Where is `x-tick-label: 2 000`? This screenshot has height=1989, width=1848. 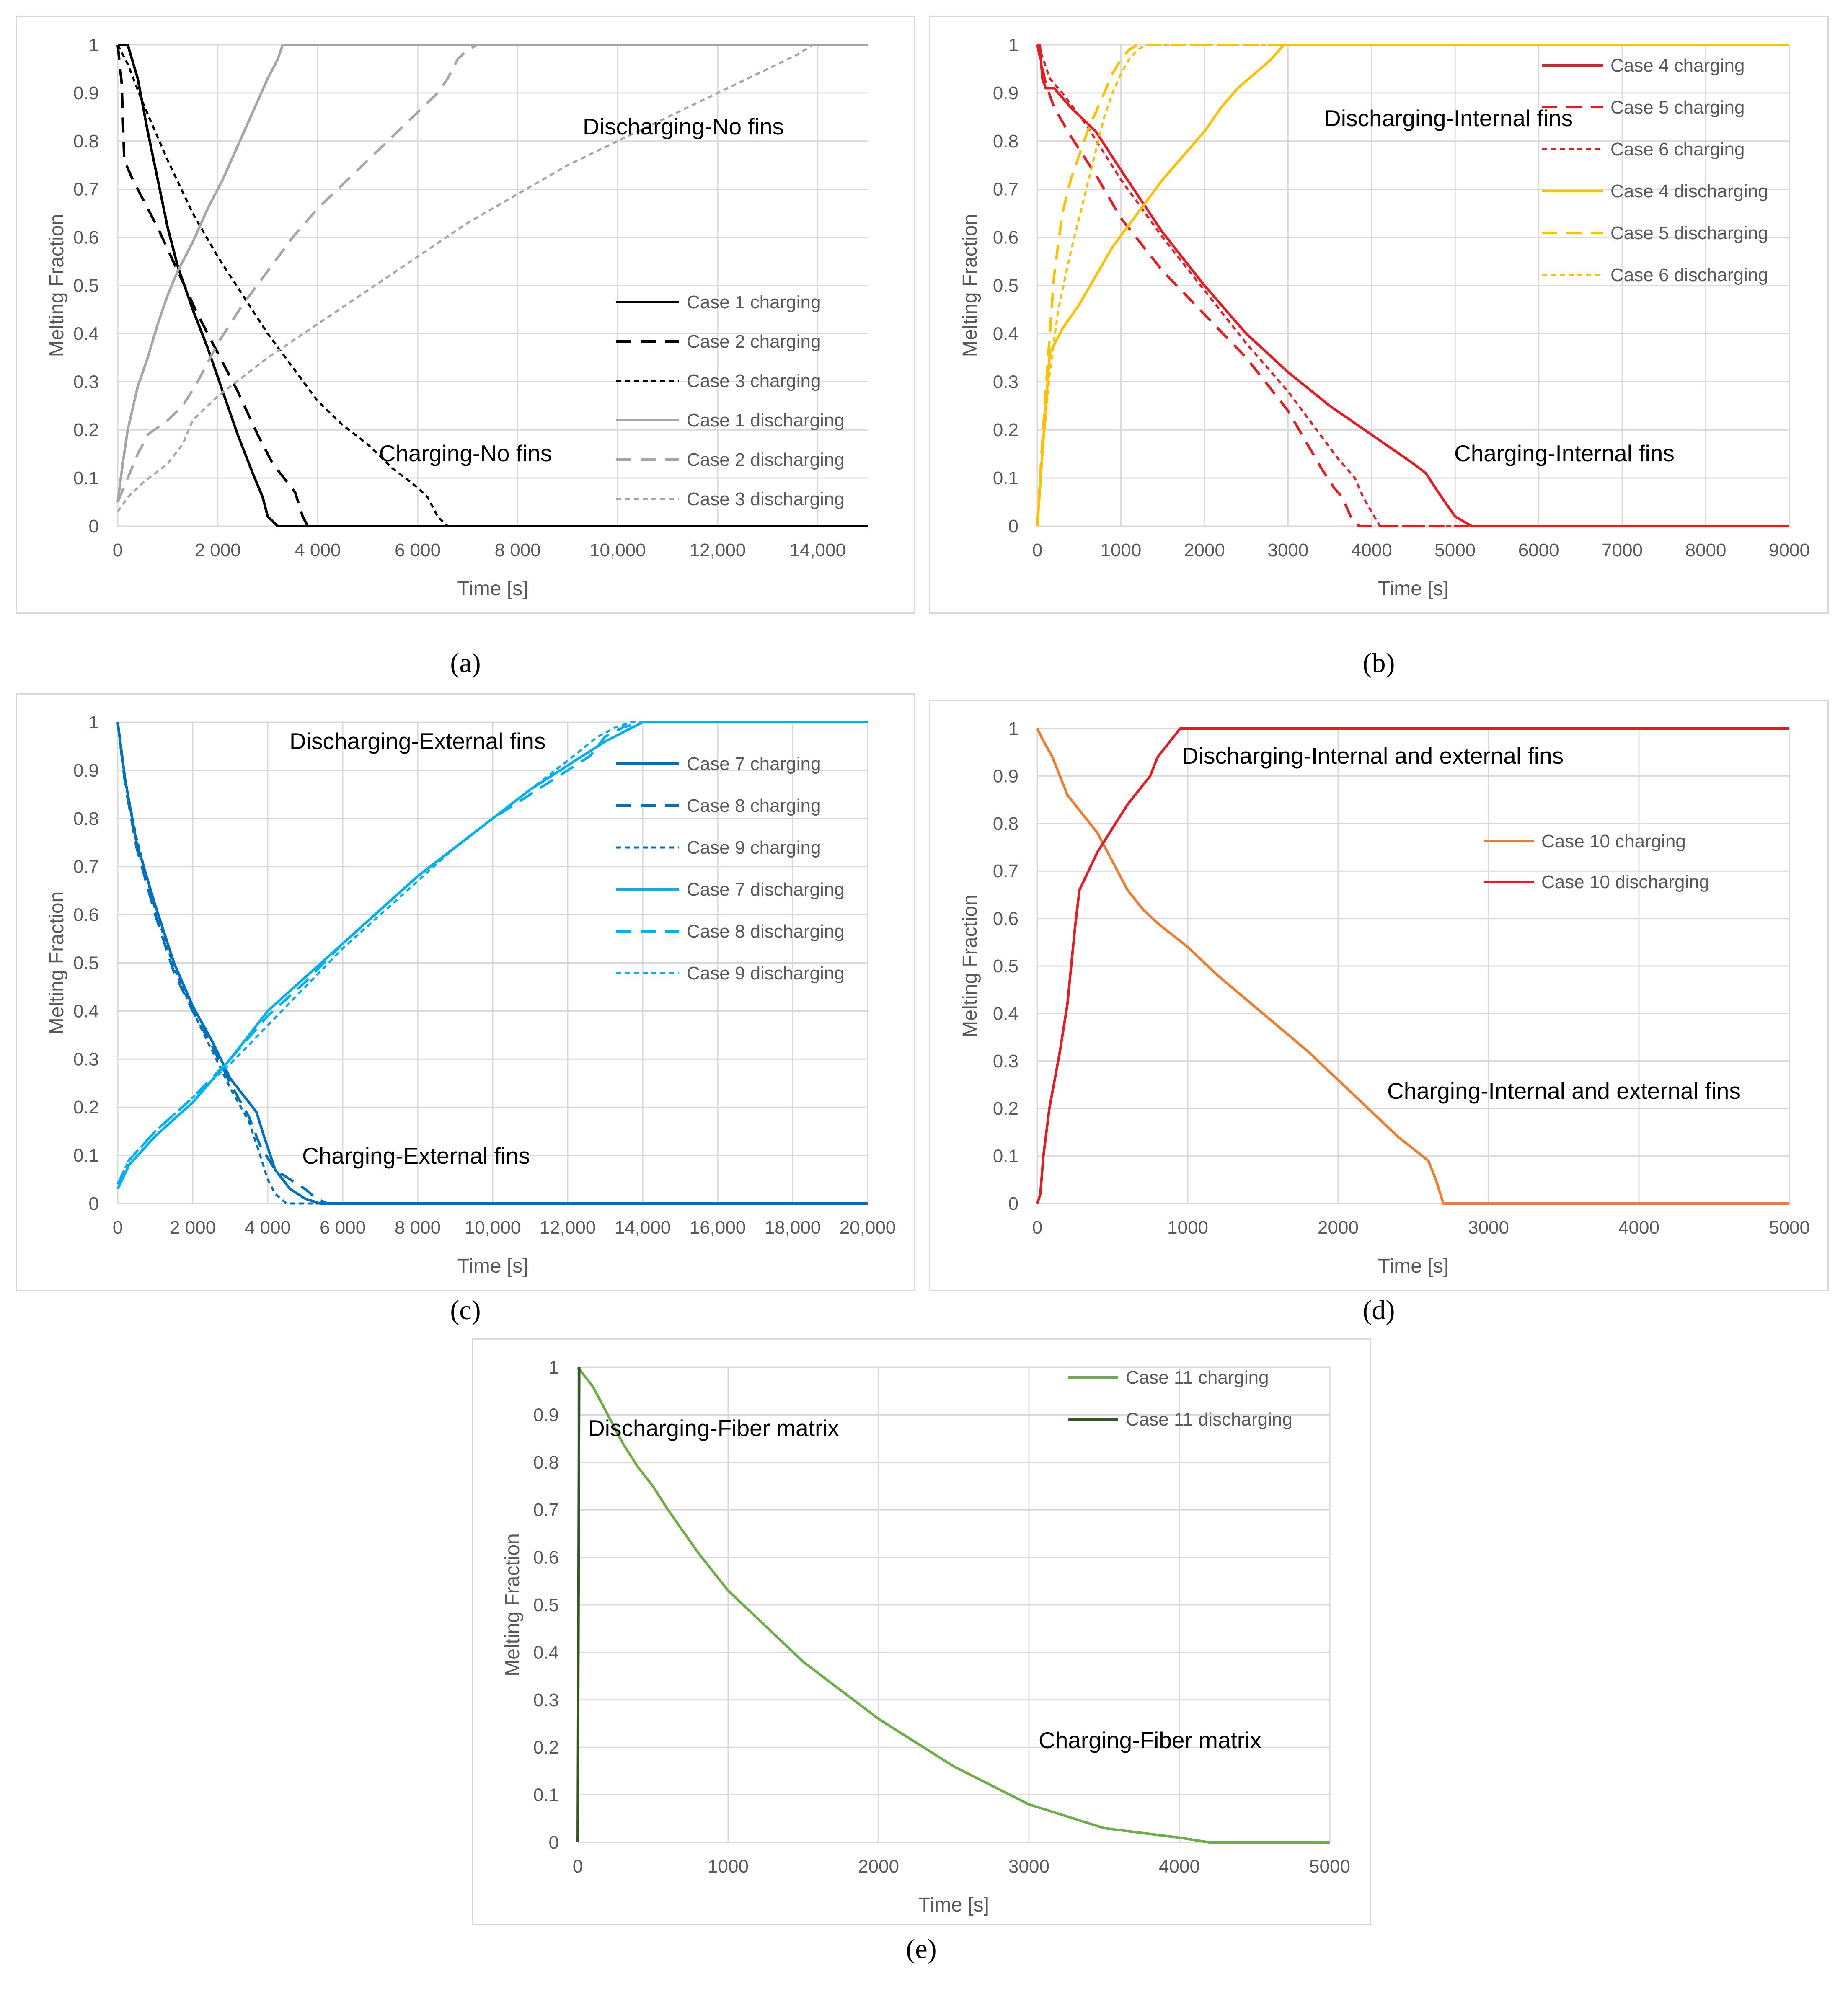
x-tick-label: 2 000 is located at coordinates (218, 550).